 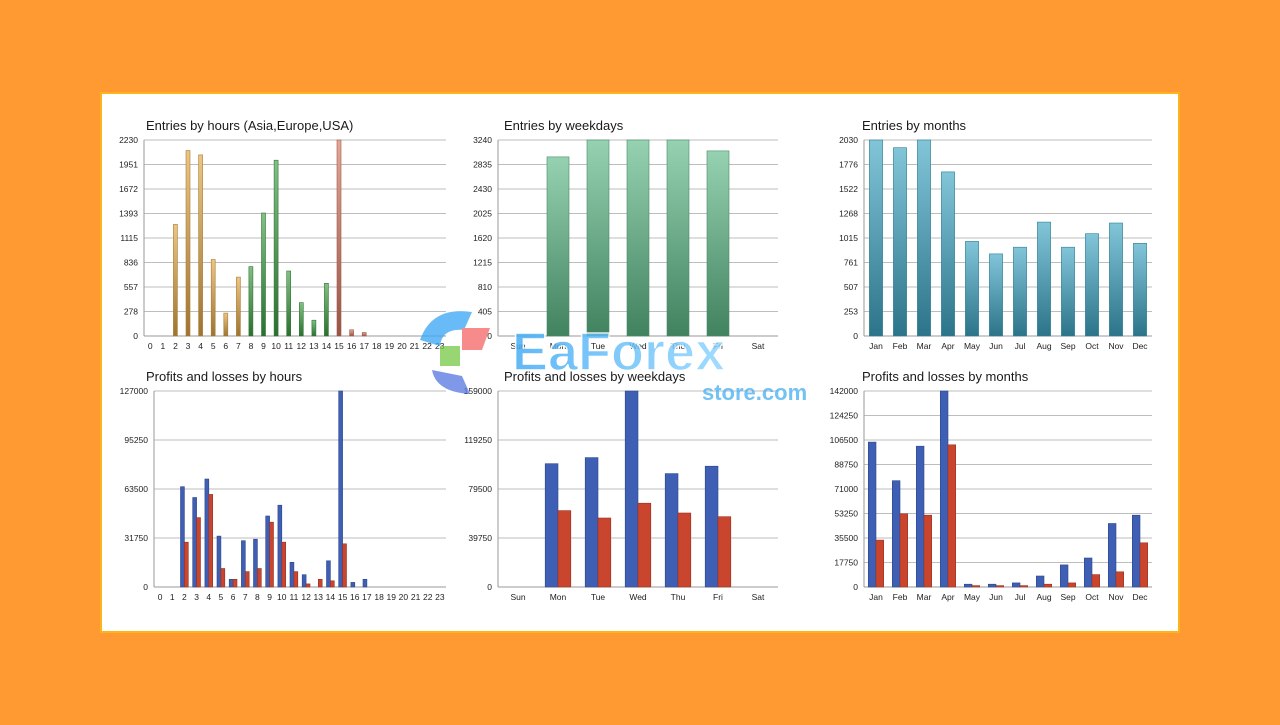 I want to click on y-tick-label: 2030, so click(x=848, y=140).